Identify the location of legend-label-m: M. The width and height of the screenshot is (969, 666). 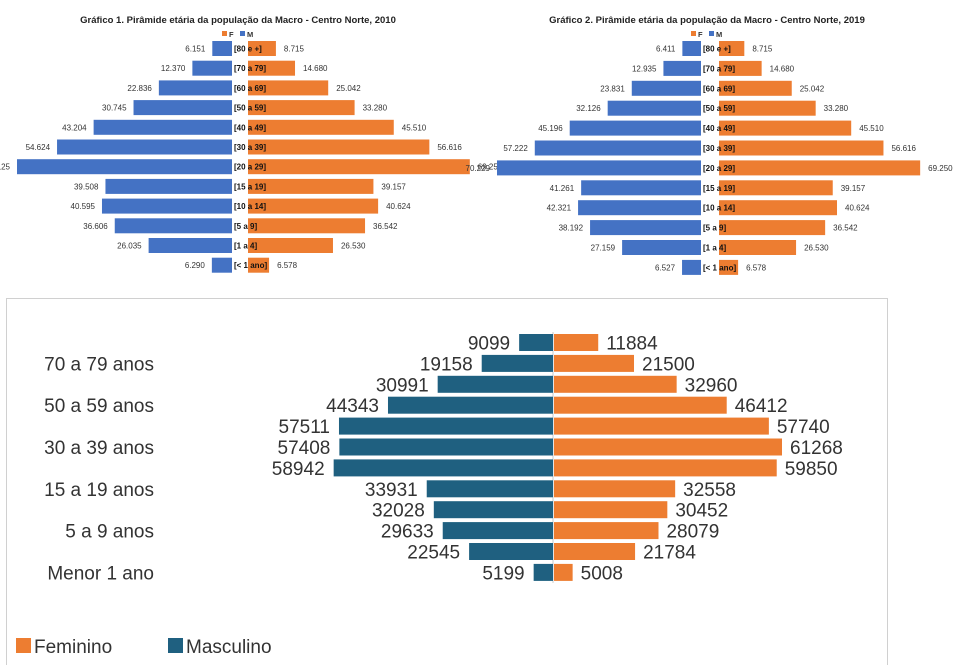
(719, 34).